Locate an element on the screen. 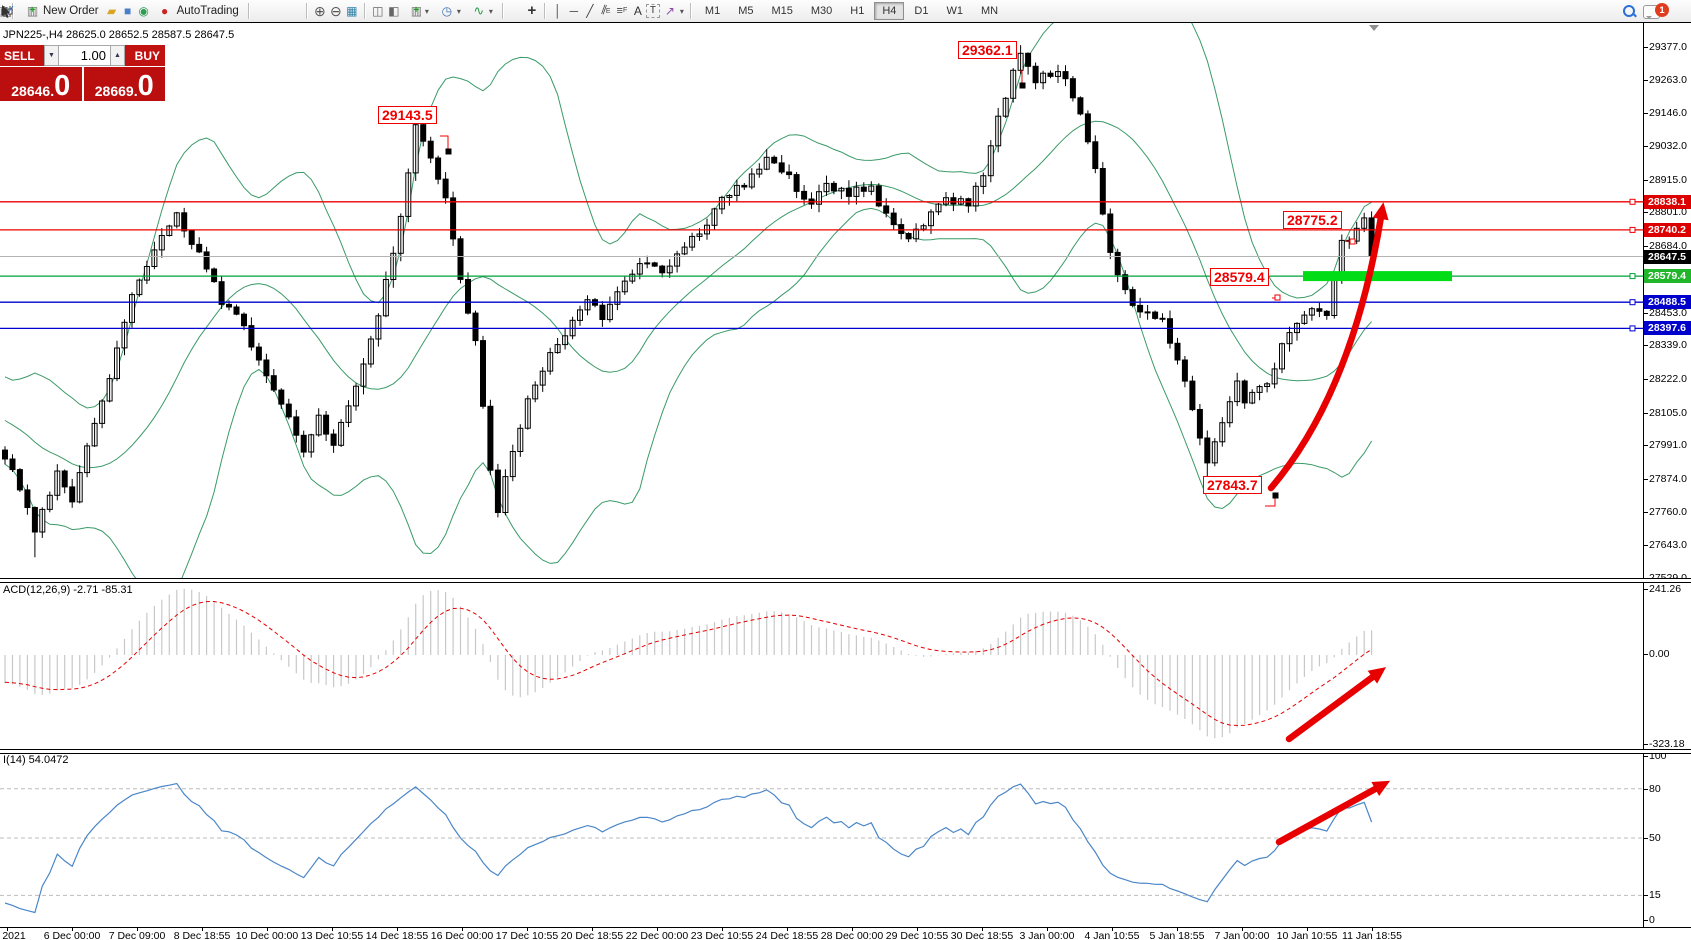 This screenshot has width=1691, height=940. timeframe-button-m15: M15 is located at coordinates (782, 11).